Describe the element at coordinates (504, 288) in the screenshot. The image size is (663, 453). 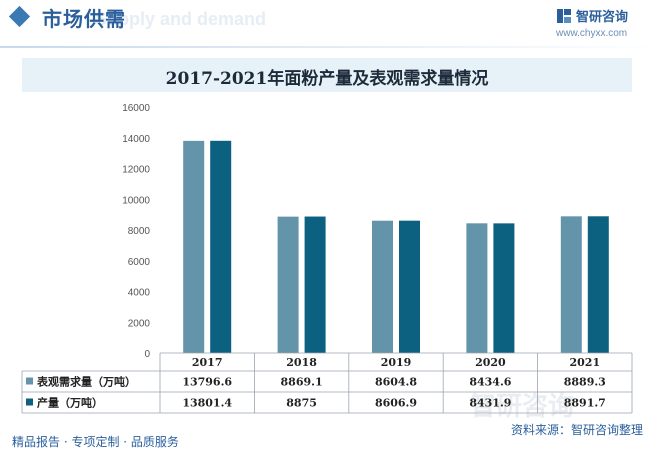
I see `bar-production-2020` at that location.